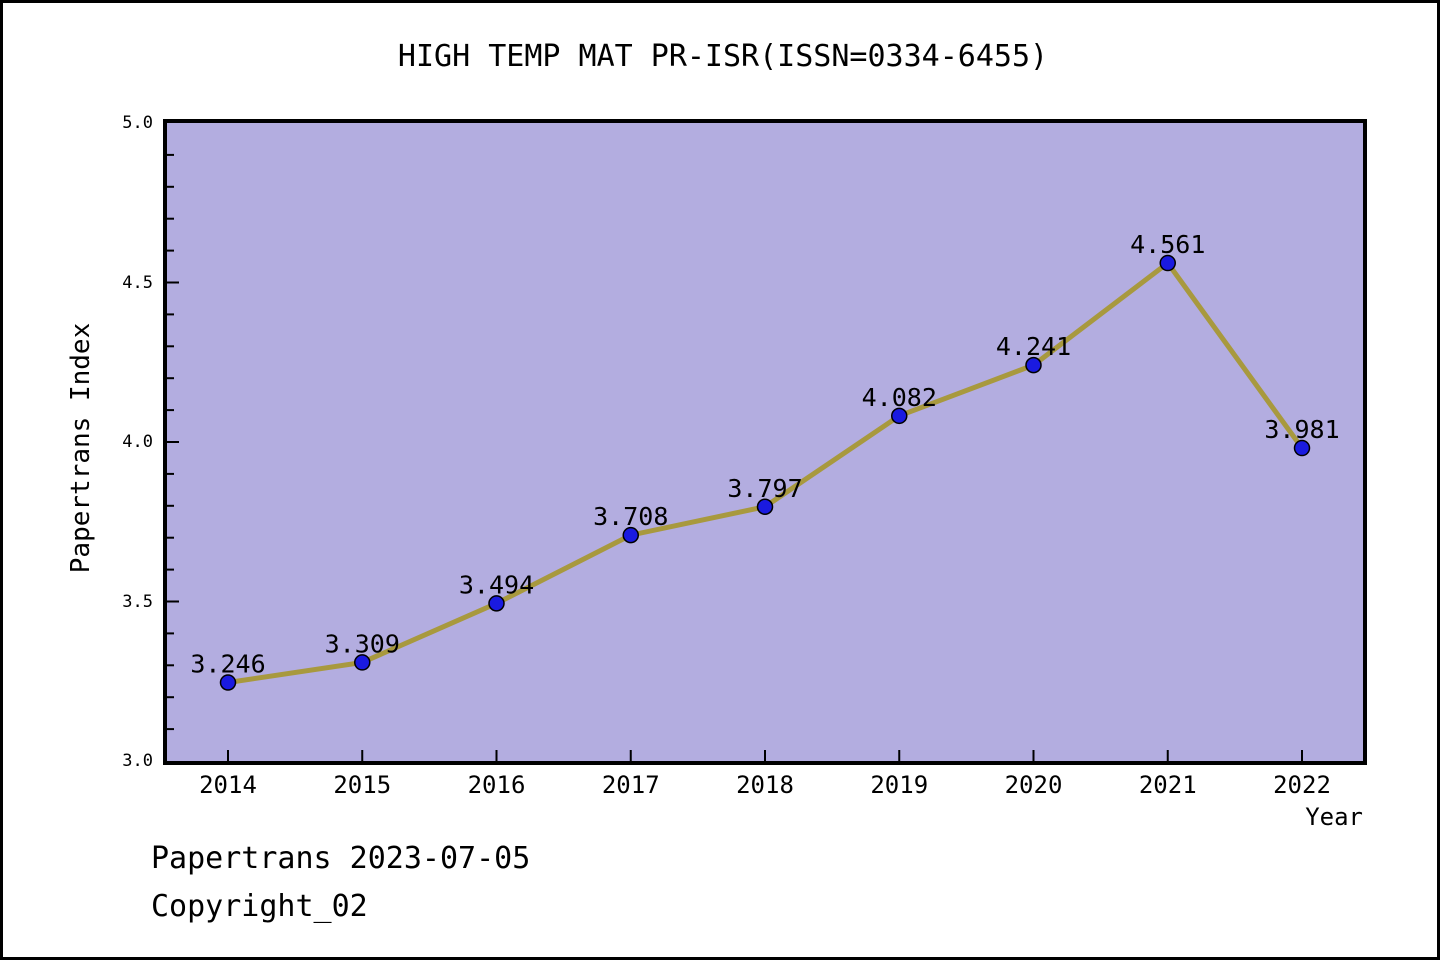 Image resolution: width=1440 pixels, height=960 pixels. I want to click on x-tick-label: 2015, so click(362, 785).